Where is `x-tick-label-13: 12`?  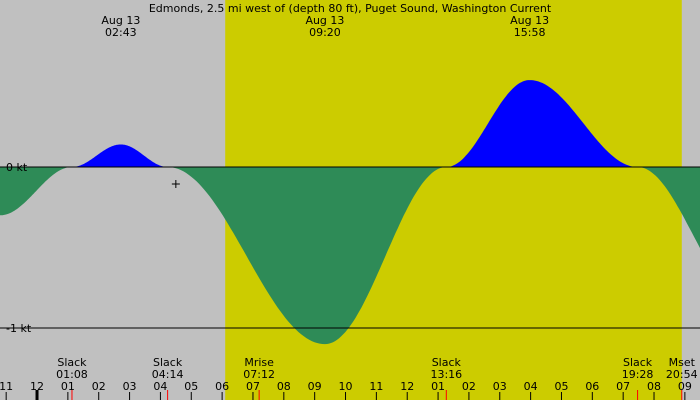
x-tick-label-13: 12 is located at coordinates (407, 386).